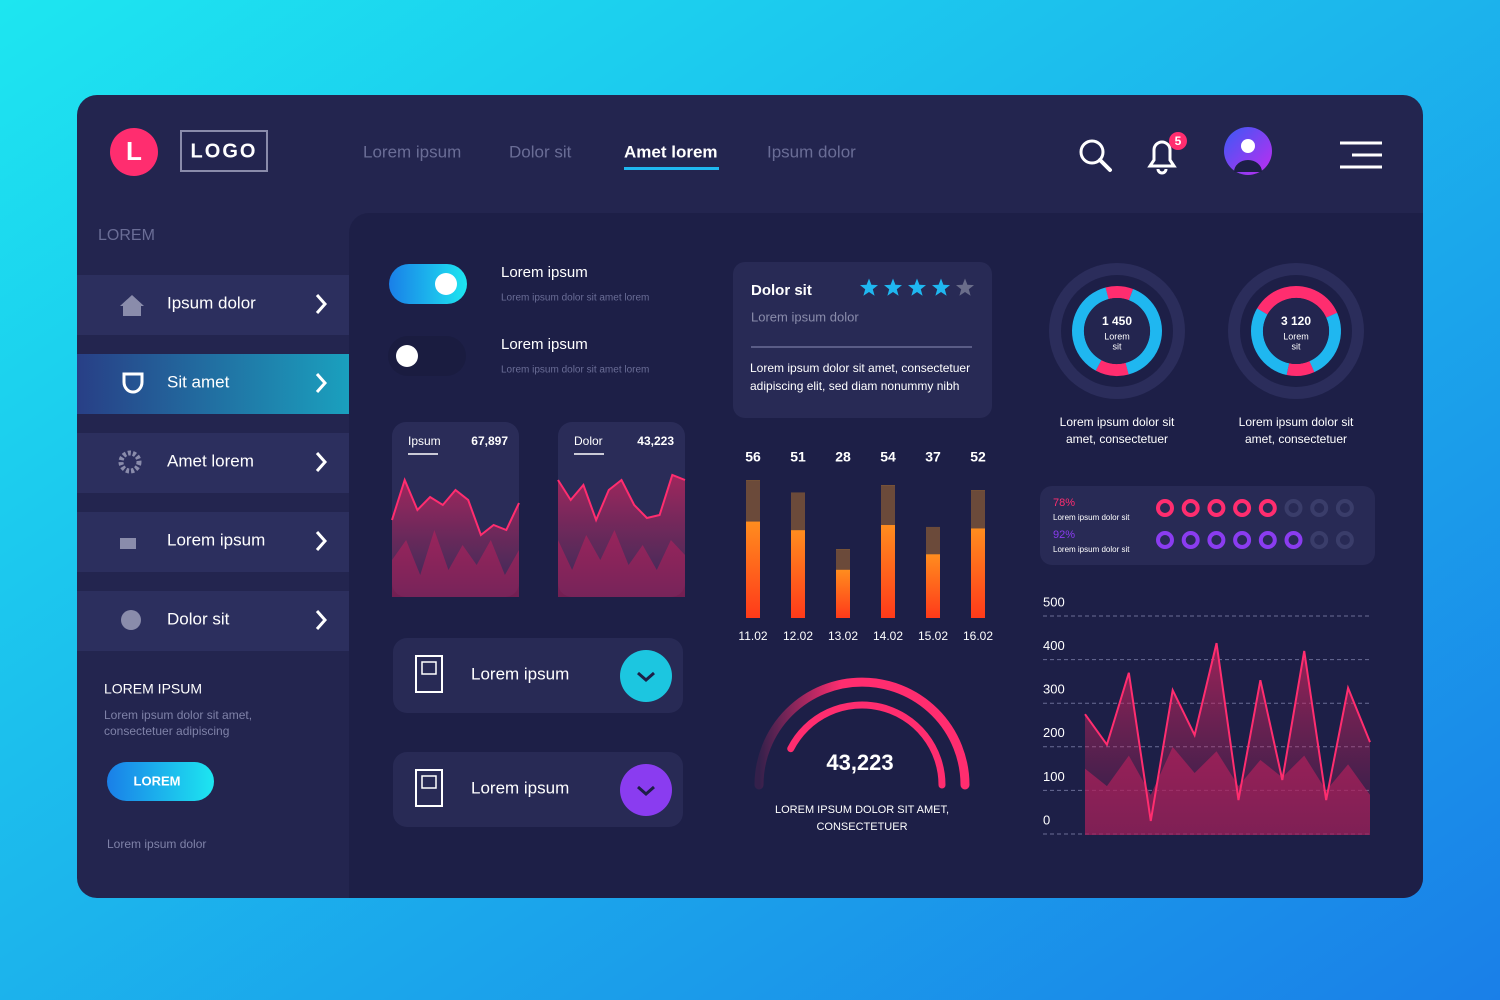 Image resolution: width=1500 pixels, height=1000 pixels. I want to click on gauge-caption: LOREM IPSUM DOLOR SIT AMET,, so click(862, 810).